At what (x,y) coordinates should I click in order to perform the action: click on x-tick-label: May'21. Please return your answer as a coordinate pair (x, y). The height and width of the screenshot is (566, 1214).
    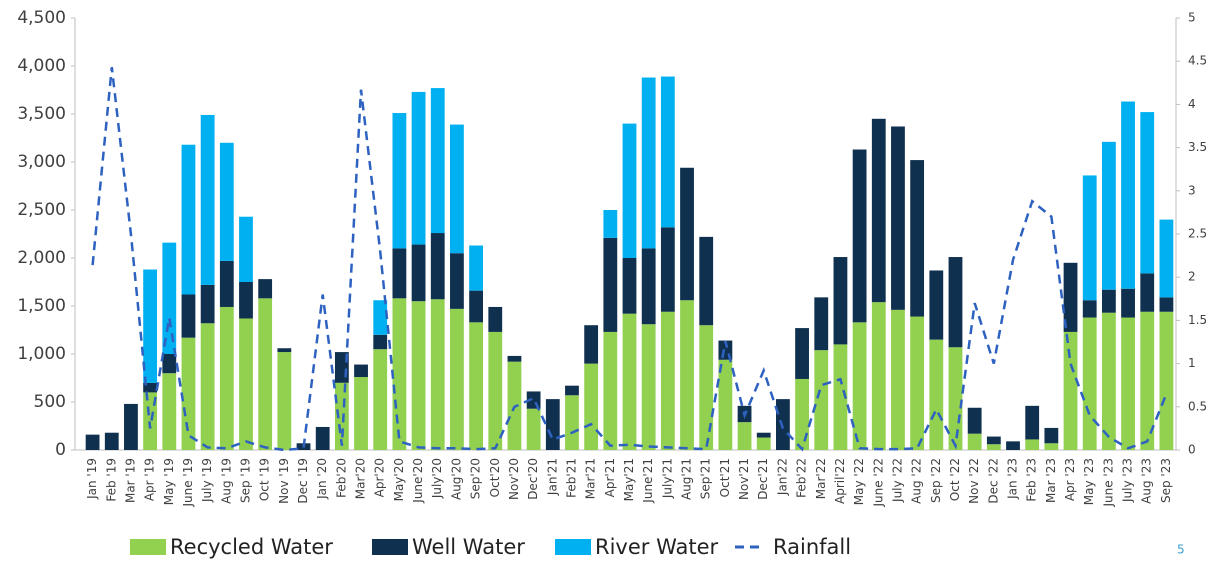
    Looking at the image, I should click on (629, 479).